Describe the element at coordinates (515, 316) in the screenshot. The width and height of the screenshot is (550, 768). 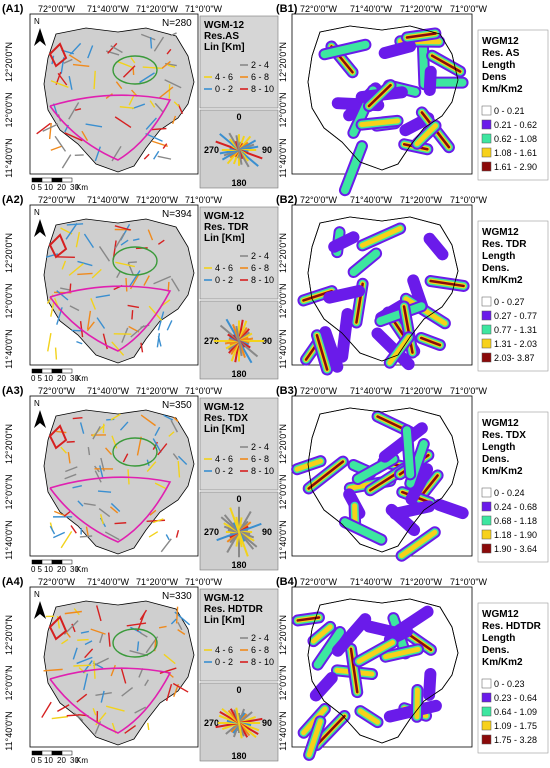
I see `density-legend-label: 0.27 - 0.77` at that location.